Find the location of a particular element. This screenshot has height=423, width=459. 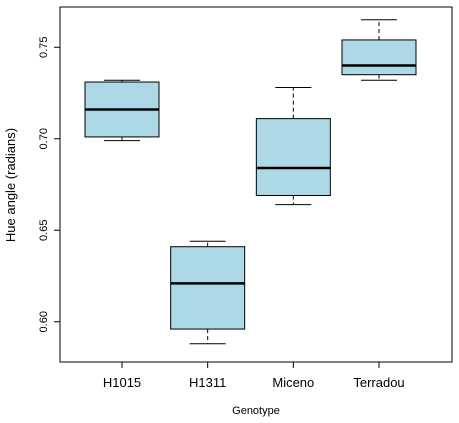

box-group-h1015 is located at coordinates (122, 110).